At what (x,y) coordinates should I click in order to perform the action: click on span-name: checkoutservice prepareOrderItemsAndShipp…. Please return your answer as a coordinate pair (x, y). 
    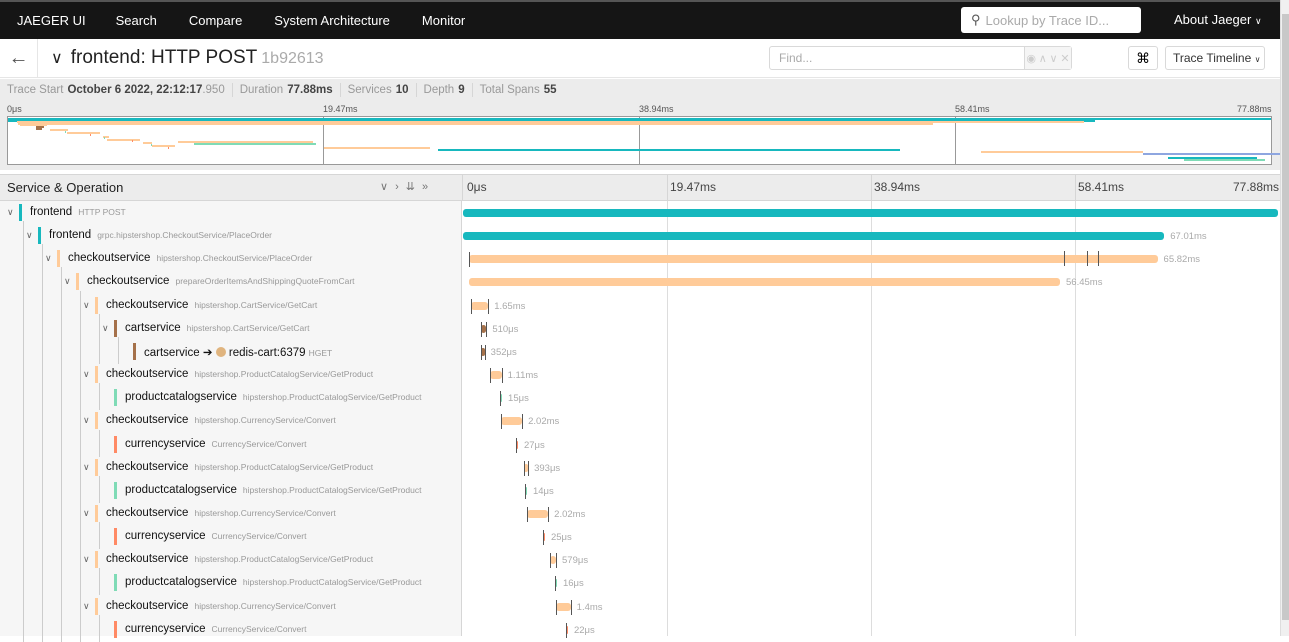
    Looking at the image, I should click on (221, 281).